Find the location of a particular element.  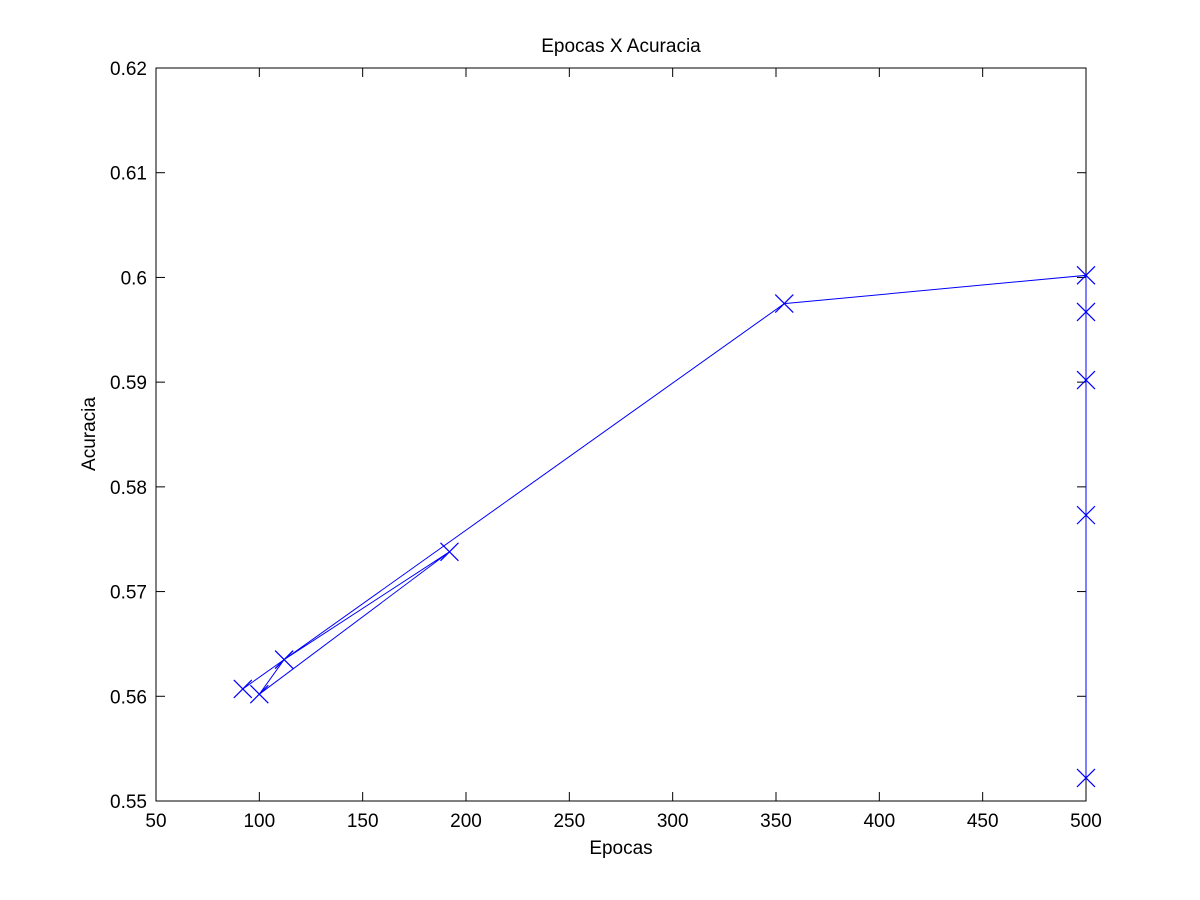

x-tick-label: 50 is located at coordinates (155, 821).